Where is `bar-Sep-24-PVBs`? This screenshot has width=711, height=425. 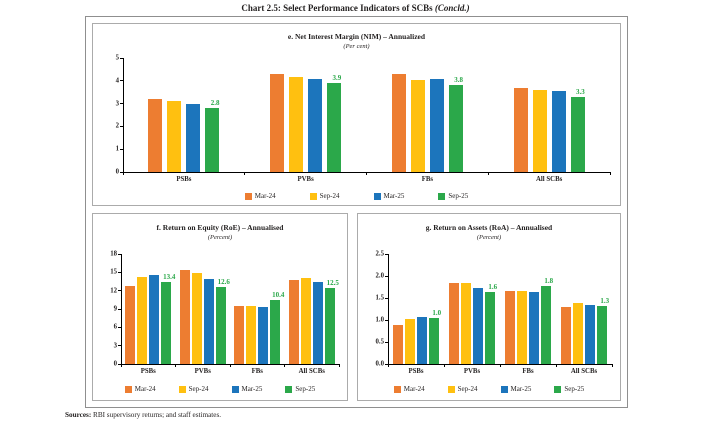
bar-Sep-24-PVBs is located at coordinates (196, 318).